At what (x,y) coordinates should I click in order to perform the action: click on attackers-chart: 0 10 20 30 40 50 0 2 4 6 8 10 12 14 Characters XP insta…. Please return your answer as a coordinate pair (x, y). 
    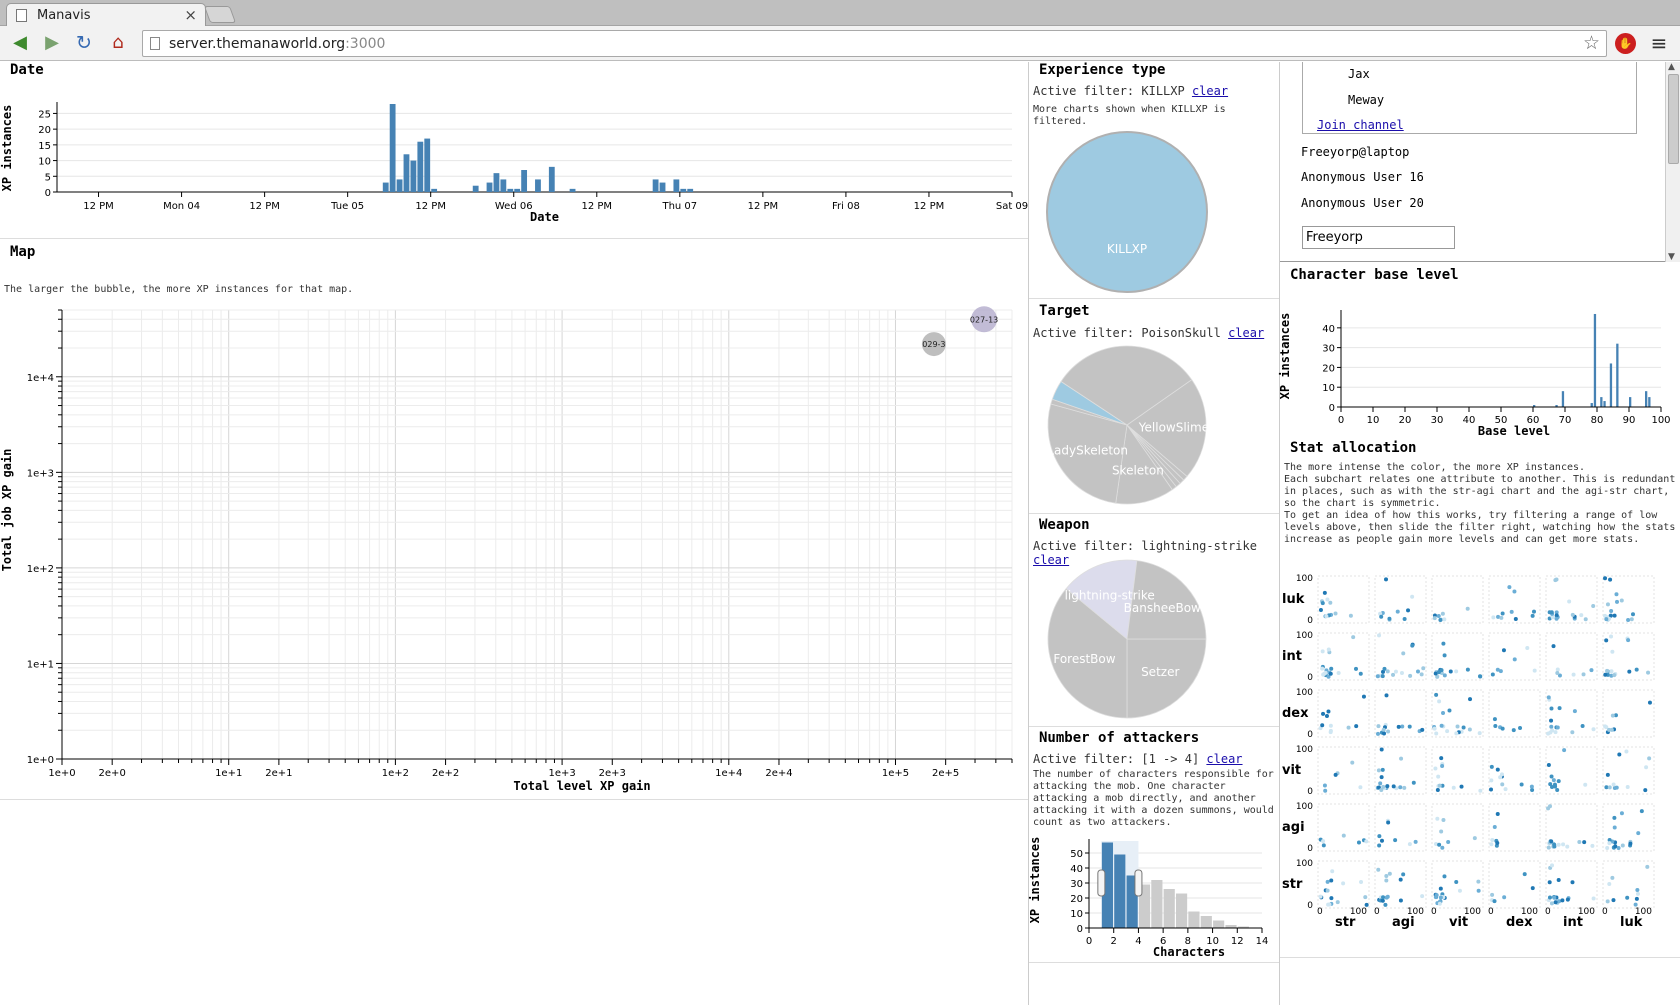
    Looking at the image, I should click on (1154, 512).